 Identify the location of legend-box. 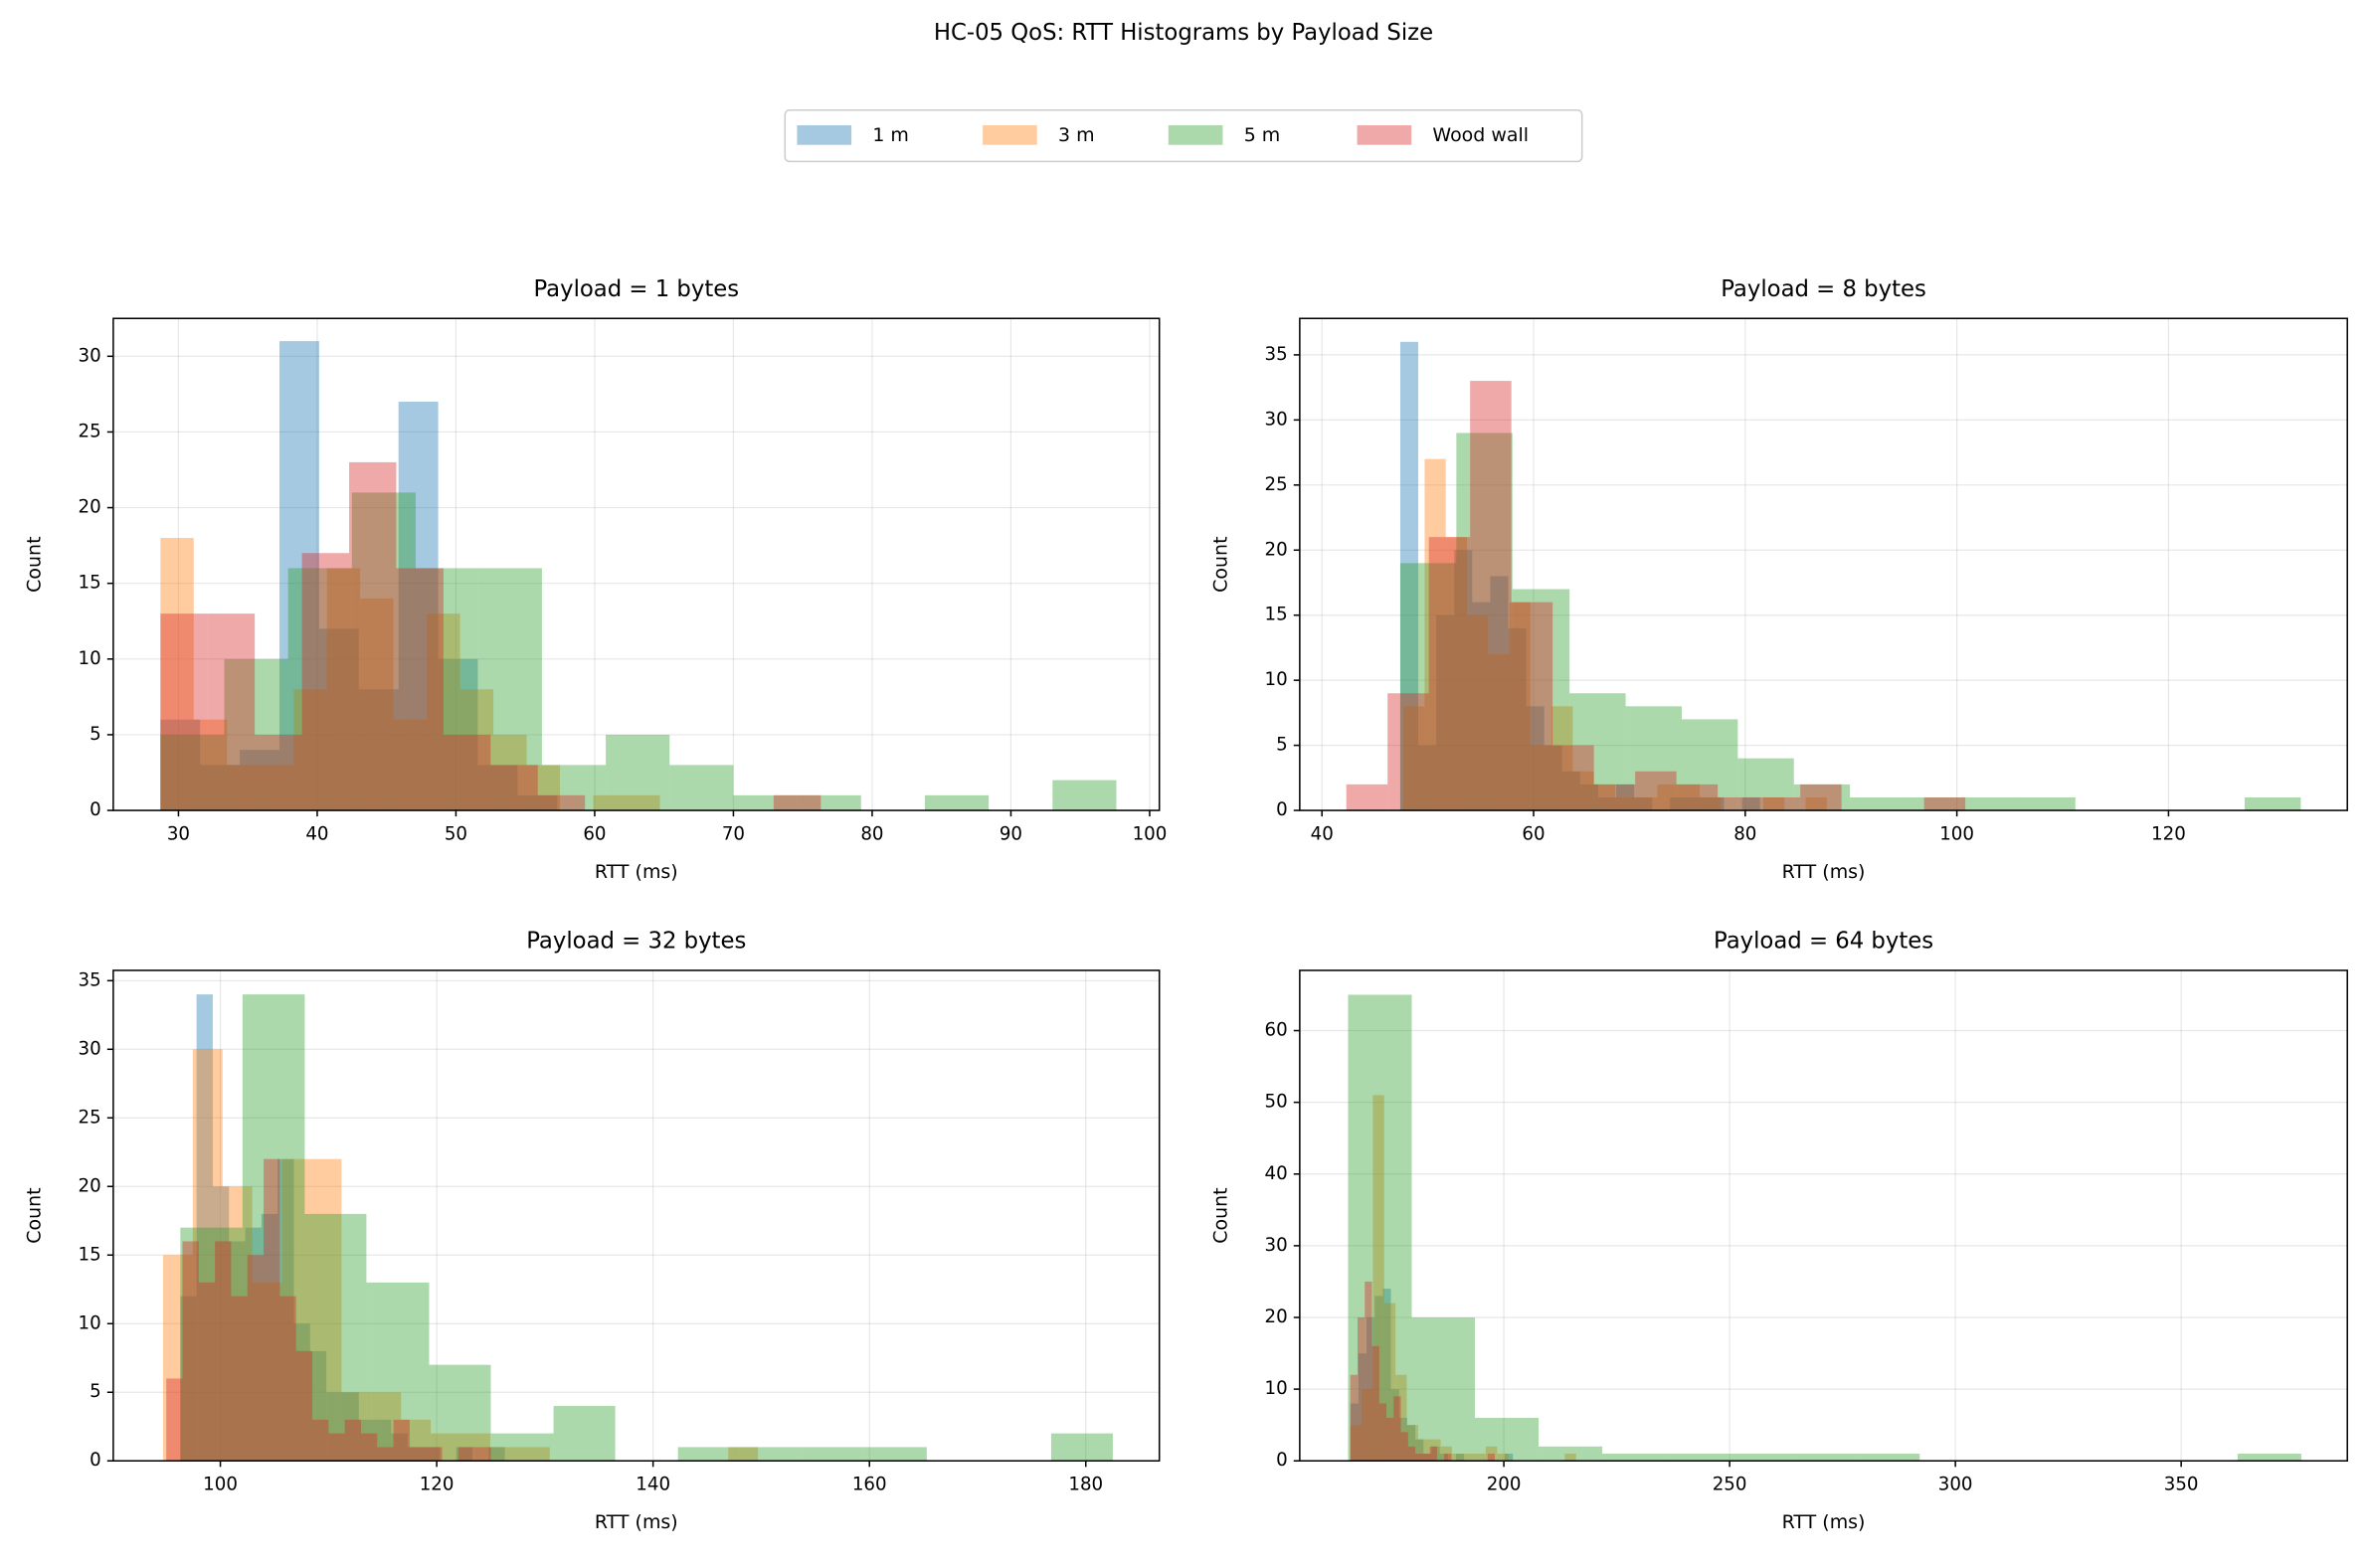
(1183, 136).